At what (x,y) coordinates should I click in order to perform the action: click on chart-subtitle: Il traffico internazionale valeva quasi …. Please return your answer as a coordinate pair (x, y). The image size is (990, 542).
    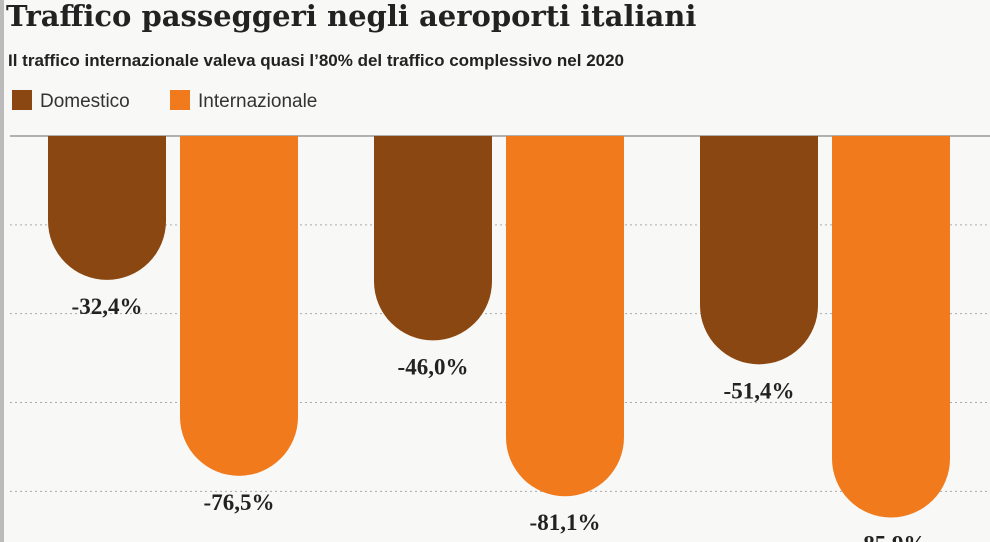
    Looking at the image, I should click on (316, 60).